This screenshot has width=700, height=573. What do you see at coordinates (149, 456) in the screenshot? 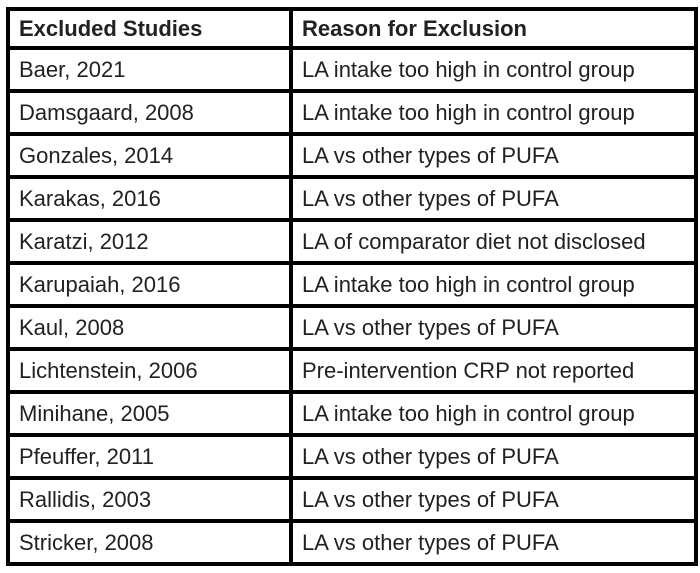
I see `cell-study: Pfeuffer, 2011` at bounding box center [149, 456].